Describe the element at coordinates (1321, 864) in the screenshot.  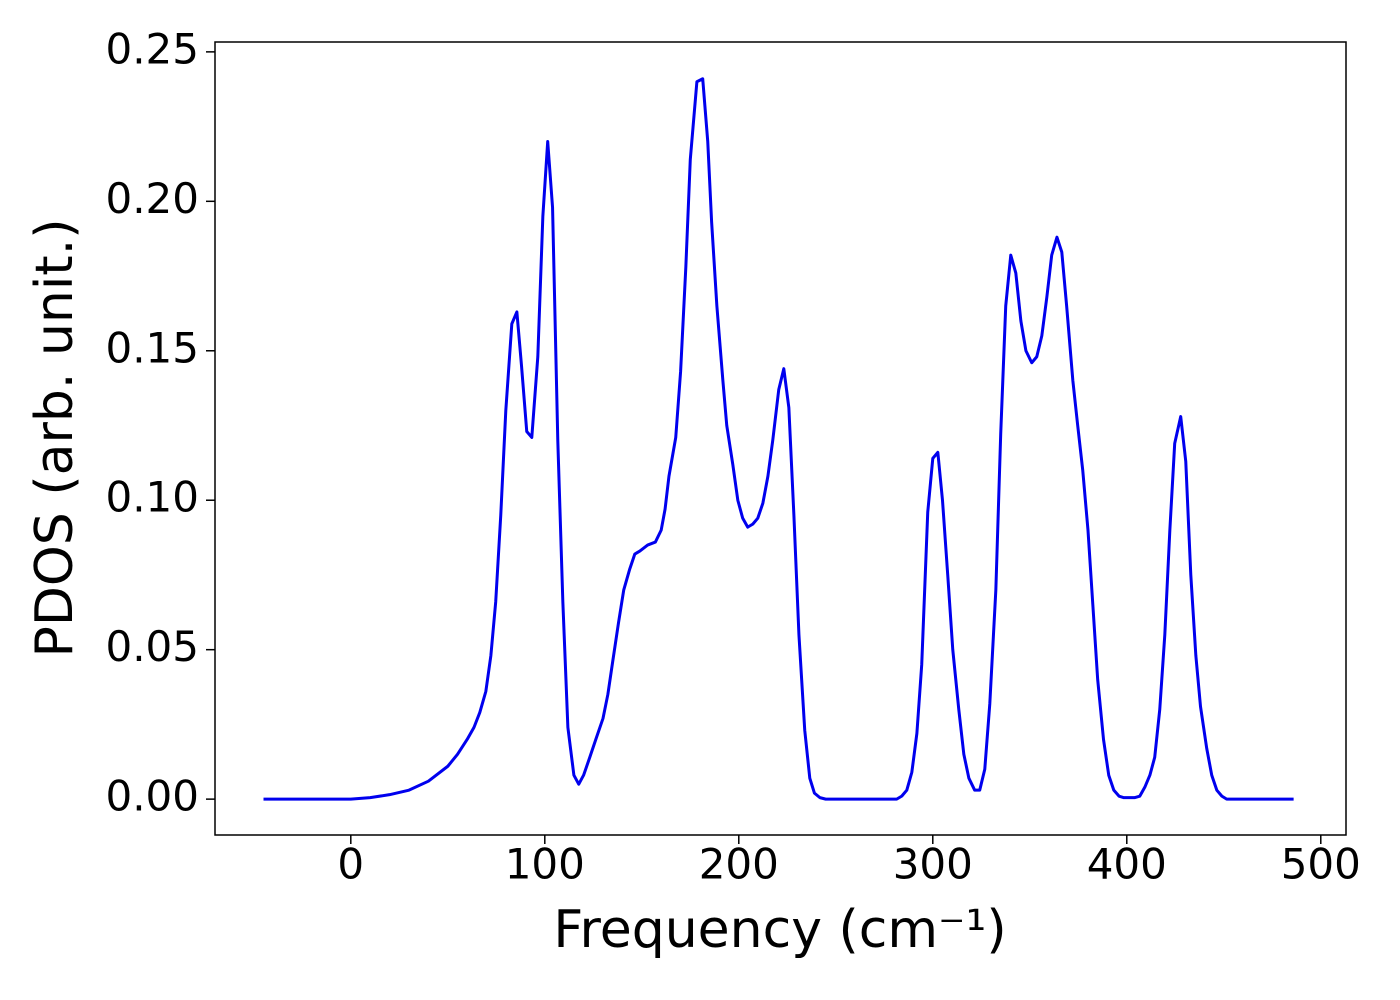
I see `x-tick-label: 500` at that location.